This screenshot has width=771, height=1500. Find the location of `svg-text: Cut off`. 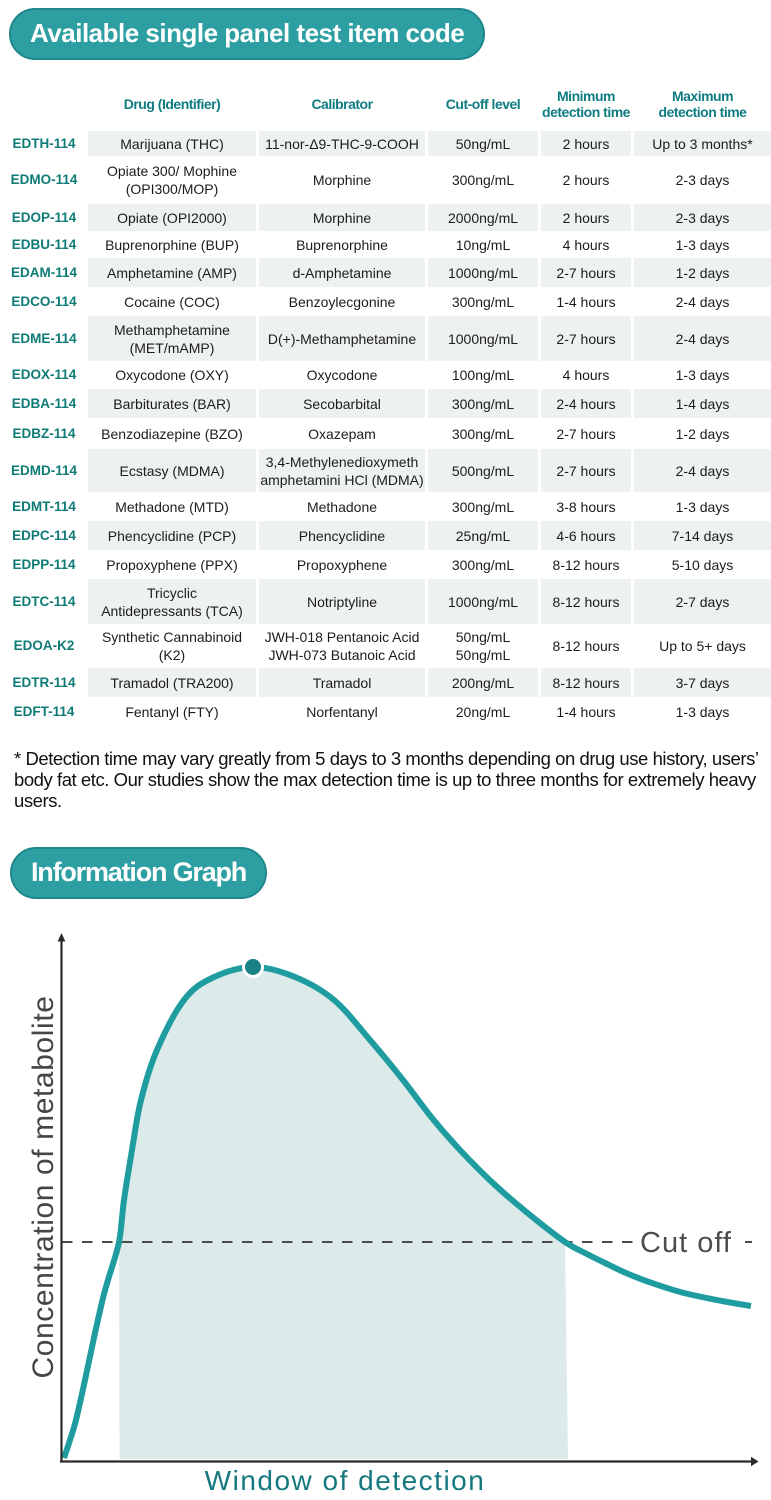

svg-text: Cut off is located at coordinates (686, 1243).